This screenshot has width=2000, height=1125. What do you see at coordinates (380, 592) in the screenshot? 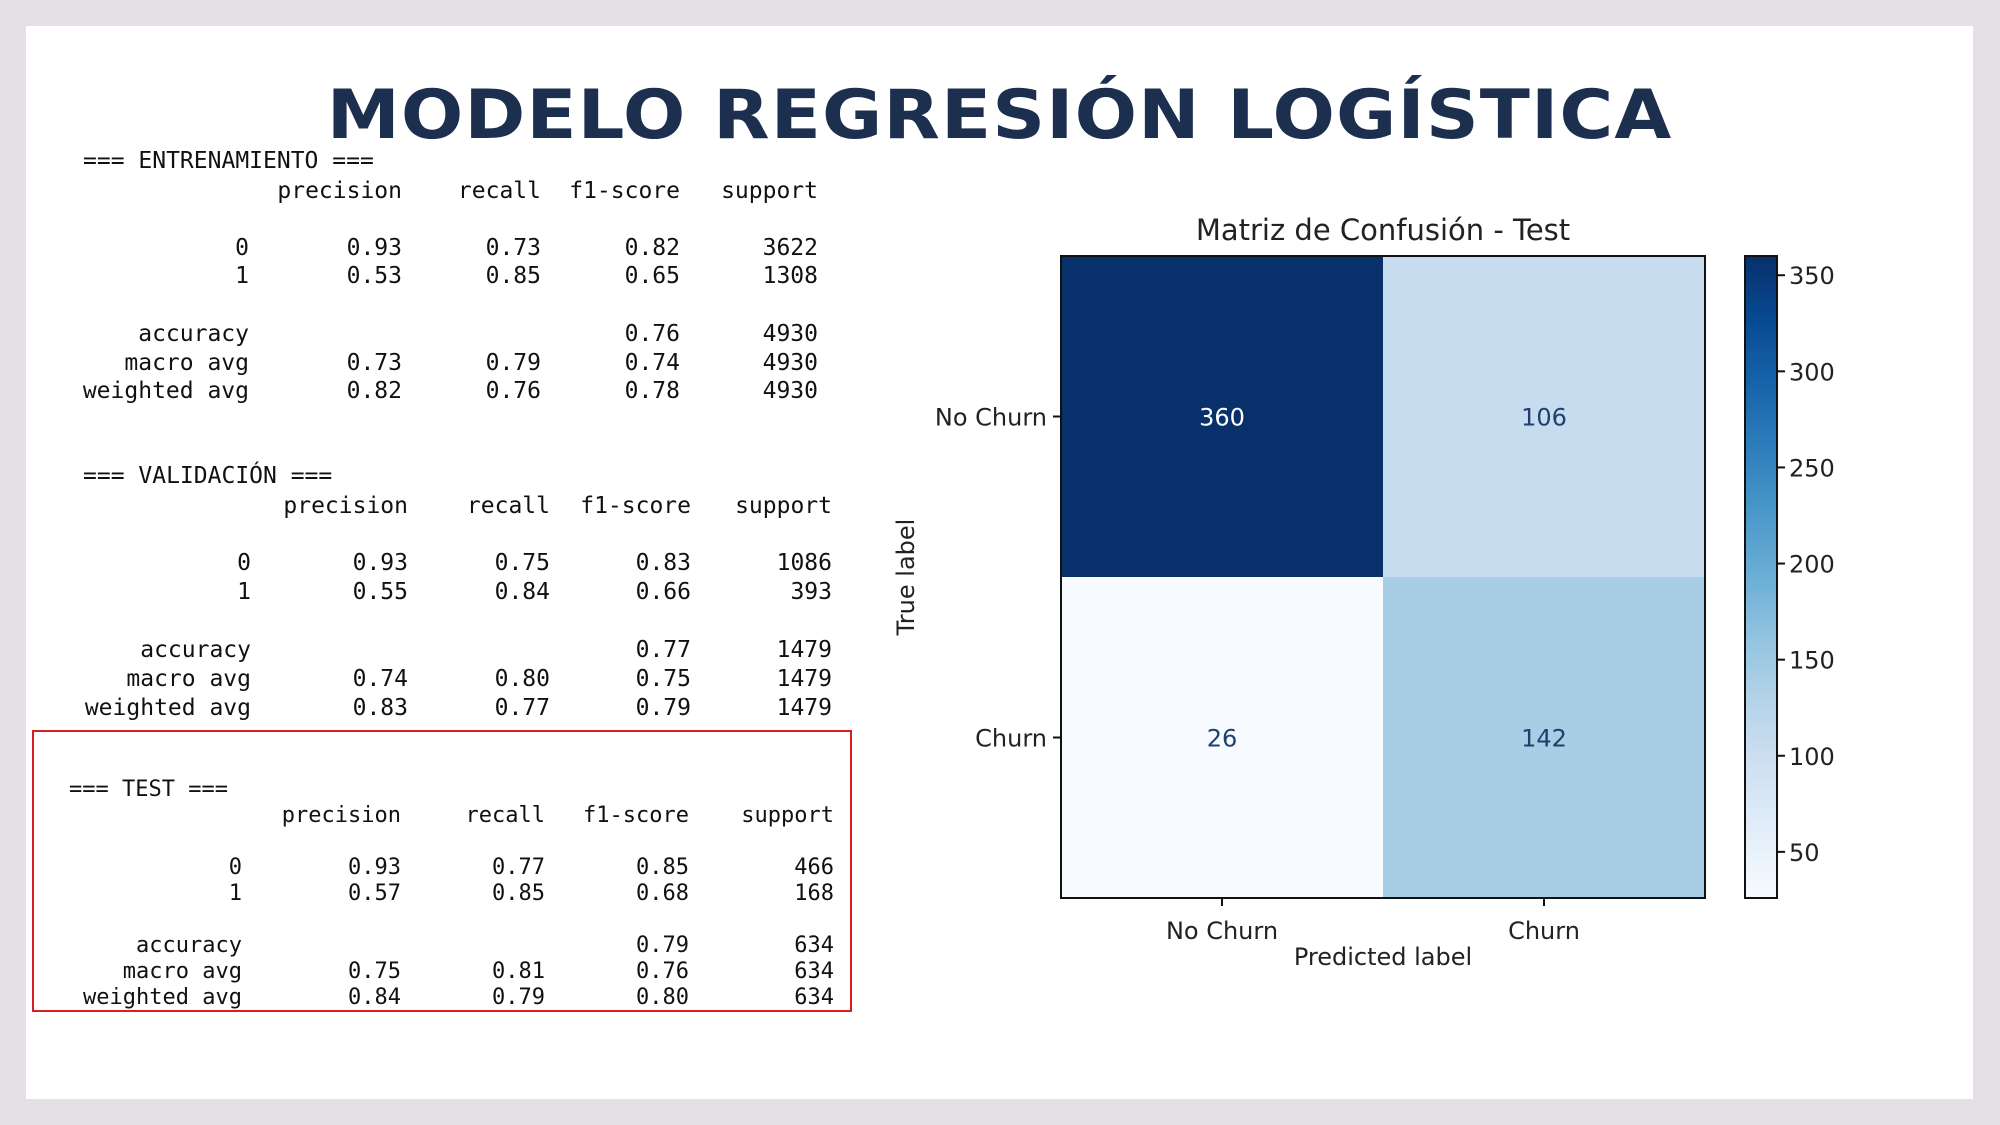
I see `metric-value: 0.55` at bounding box center [380, 592].